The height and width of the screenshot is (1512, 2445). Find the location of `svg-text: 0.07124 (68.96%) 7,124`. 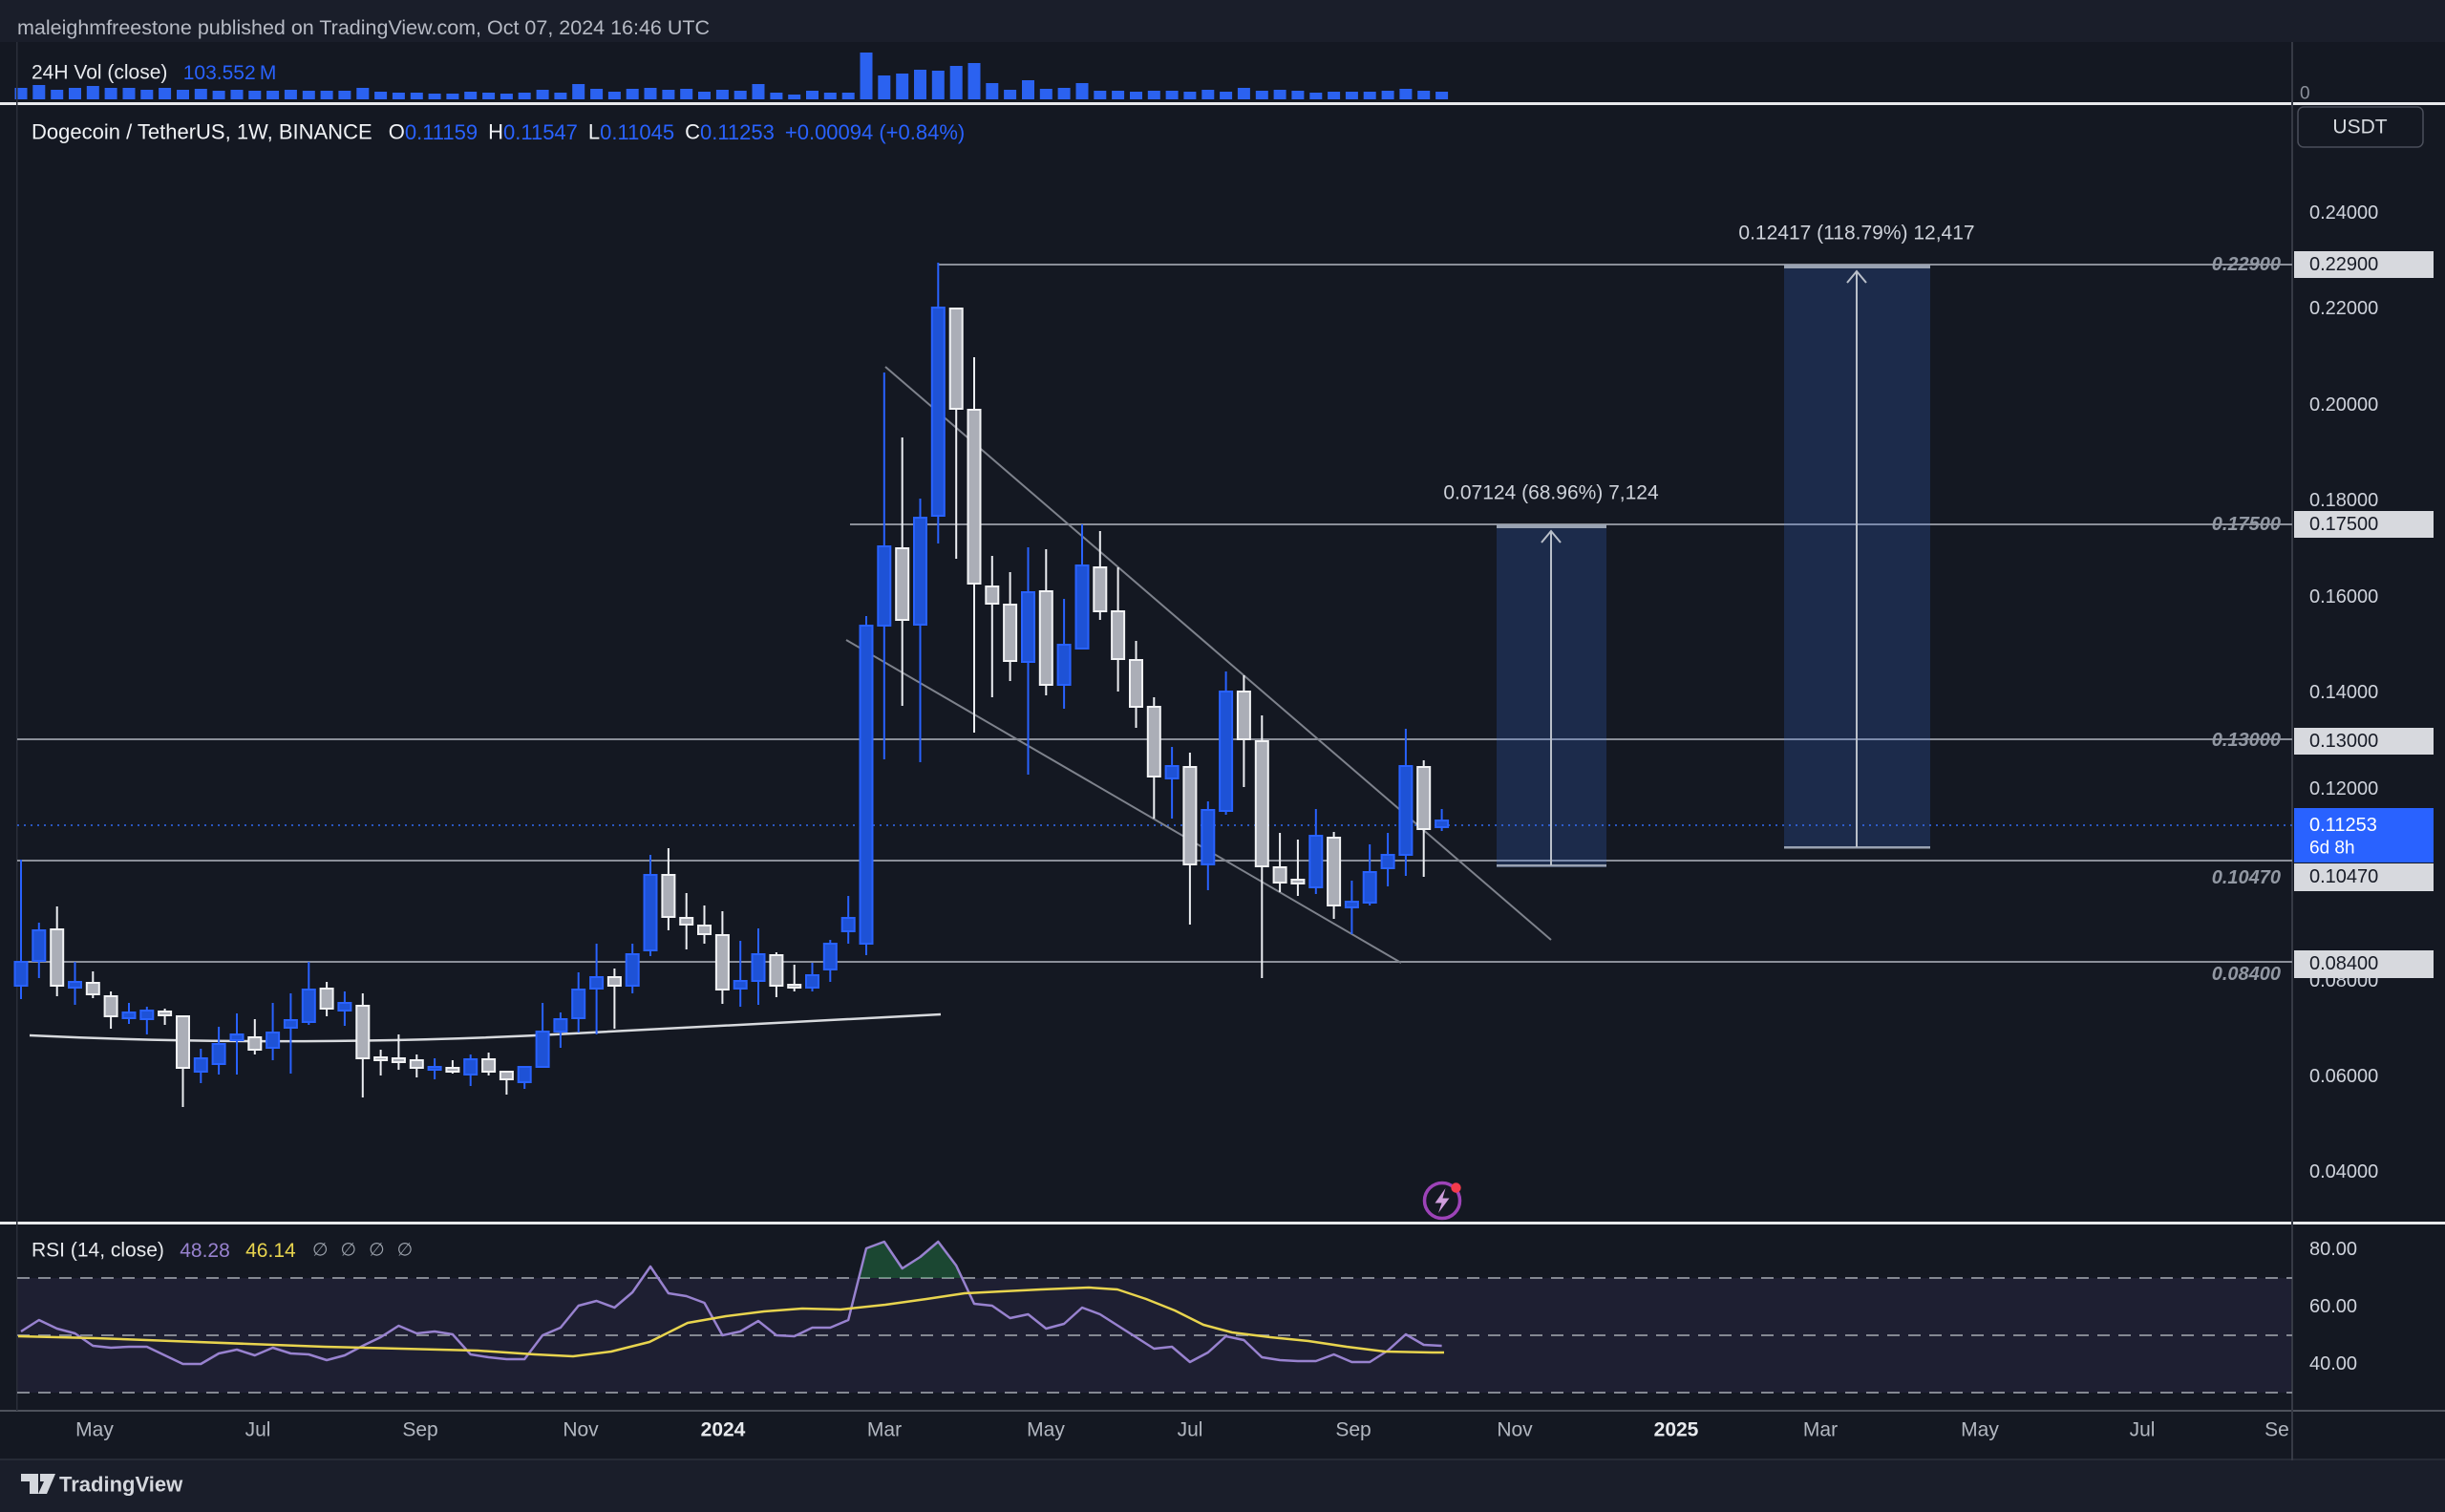

svg-text: 0.07124 (68.96%) 7,124 is located at coordinates (1551, 493).